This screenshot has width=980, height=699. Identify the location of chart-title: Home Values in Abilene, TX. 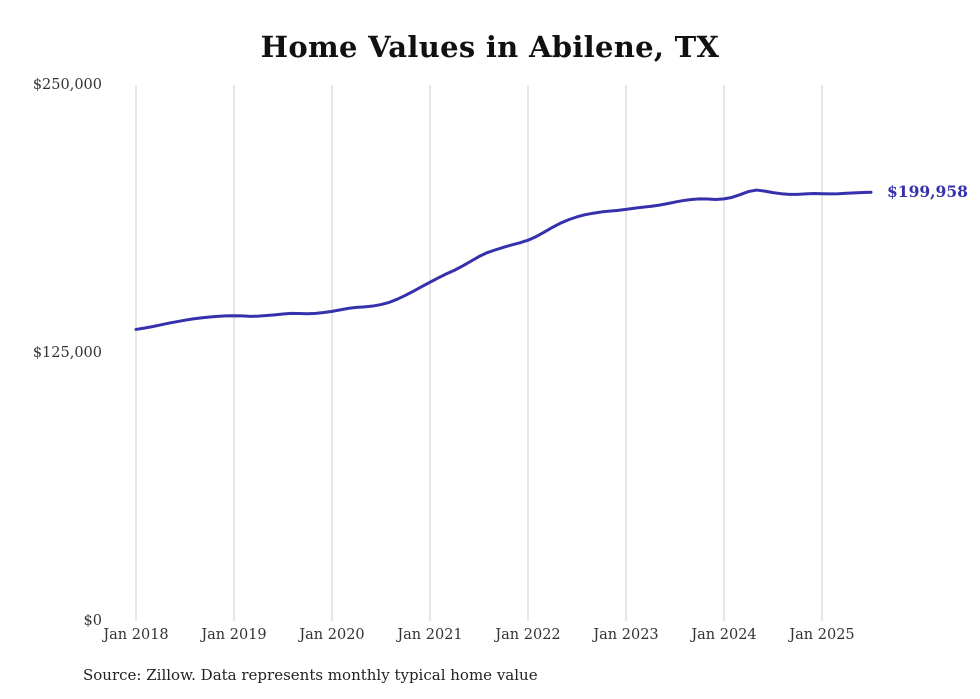
(490, 47).